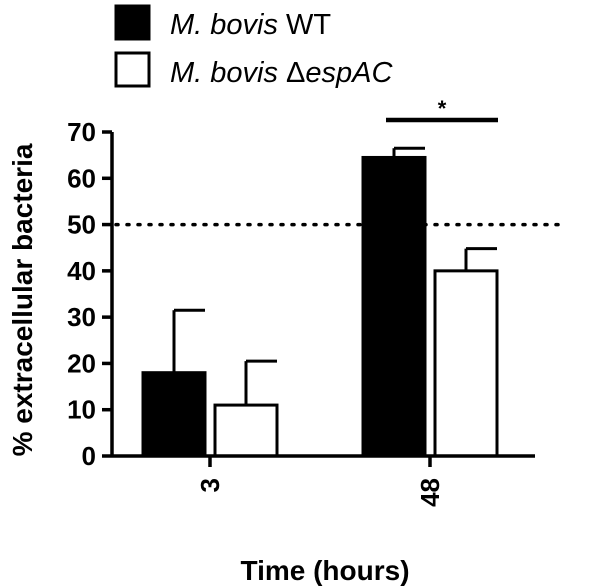 The height and width of the screenshot is (588, 596). Describe the element at coordinates (132, 69) in the screenshot. I see `legend-swatch-espac` at that location.